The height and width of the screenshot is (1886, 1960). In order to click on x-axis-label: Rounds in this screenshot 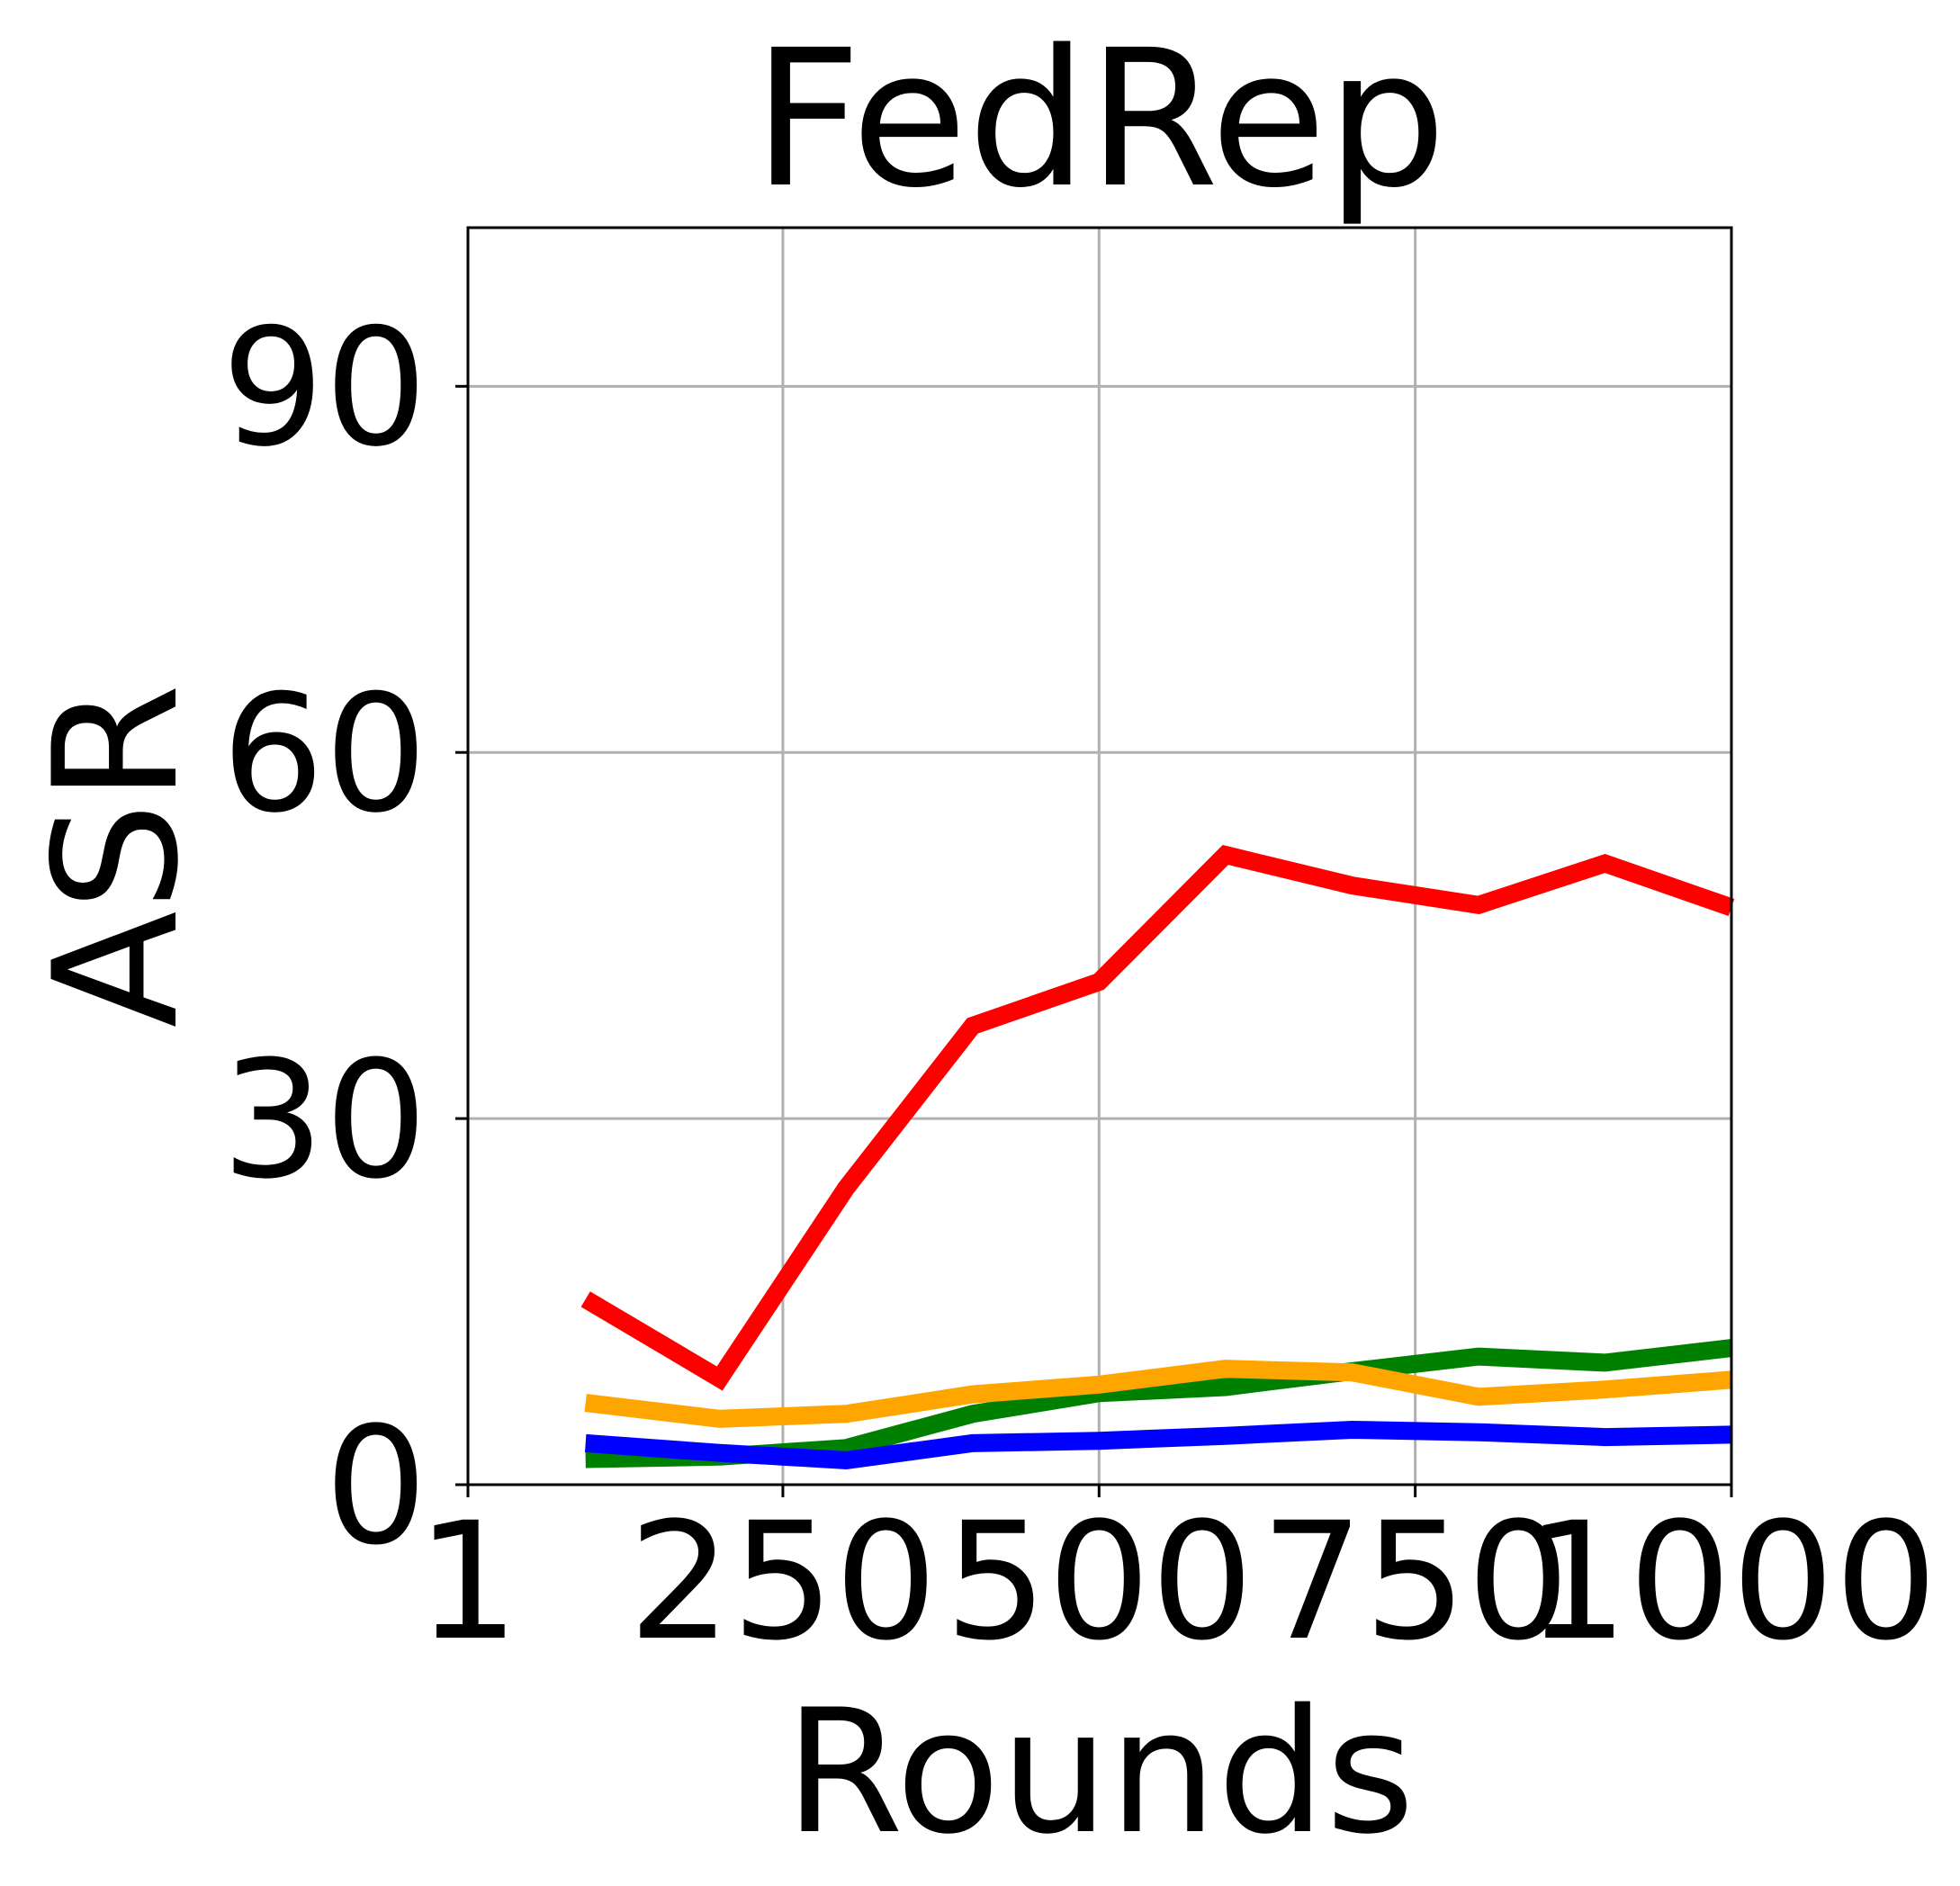, I will do `click(1100, 1772)`.